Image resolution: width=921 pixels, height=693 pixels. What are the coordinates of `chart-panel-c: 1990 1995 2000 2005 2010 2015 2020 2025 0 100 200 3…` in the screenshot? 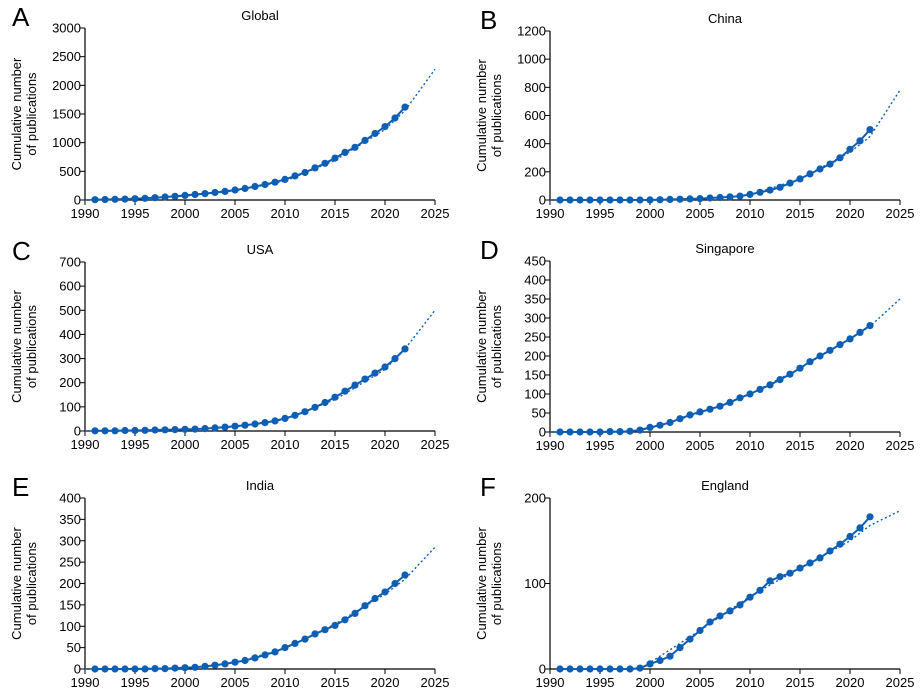 It's located at (229, 344).